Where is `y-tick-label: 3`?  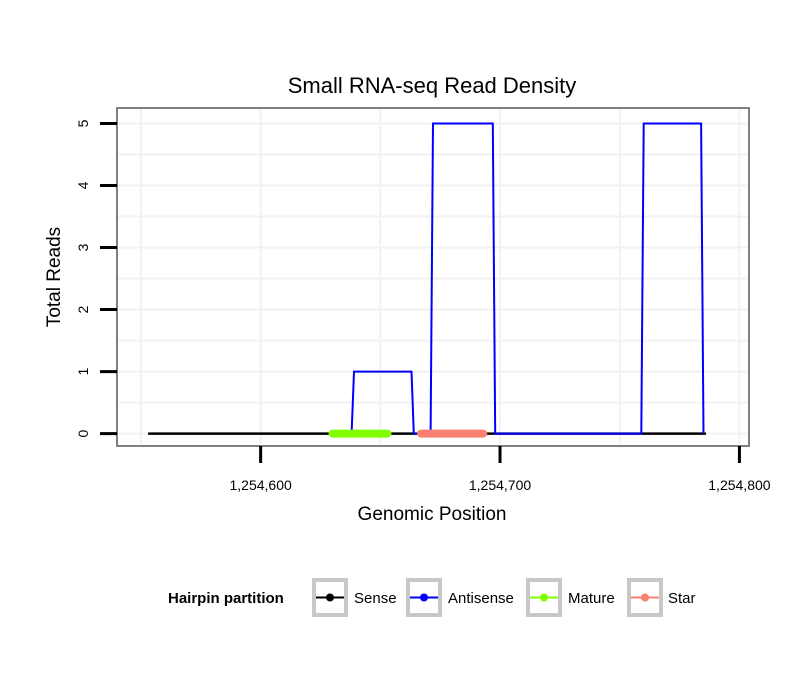
y-tick-label: 3 is located at coordinates (83, 247).